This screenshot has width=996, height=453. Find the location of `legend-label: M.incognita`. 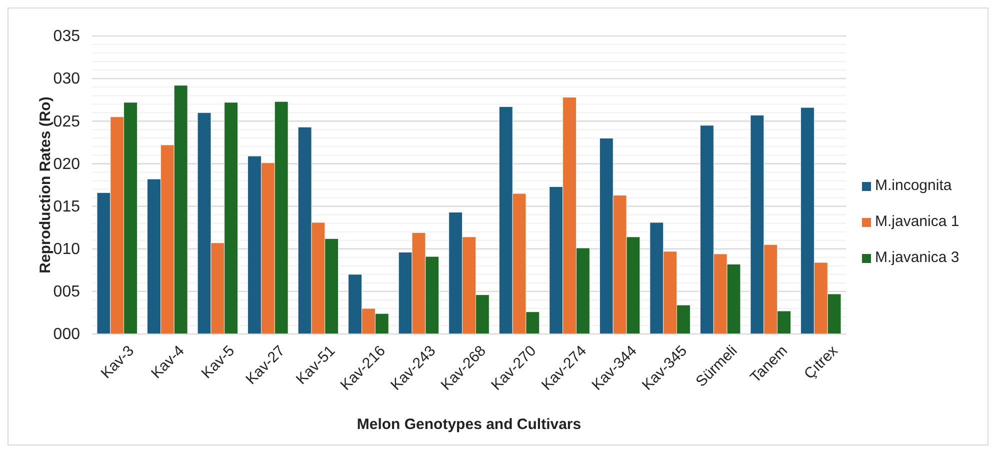

legend-label: M.incognita is located at coordinates (913, 185).